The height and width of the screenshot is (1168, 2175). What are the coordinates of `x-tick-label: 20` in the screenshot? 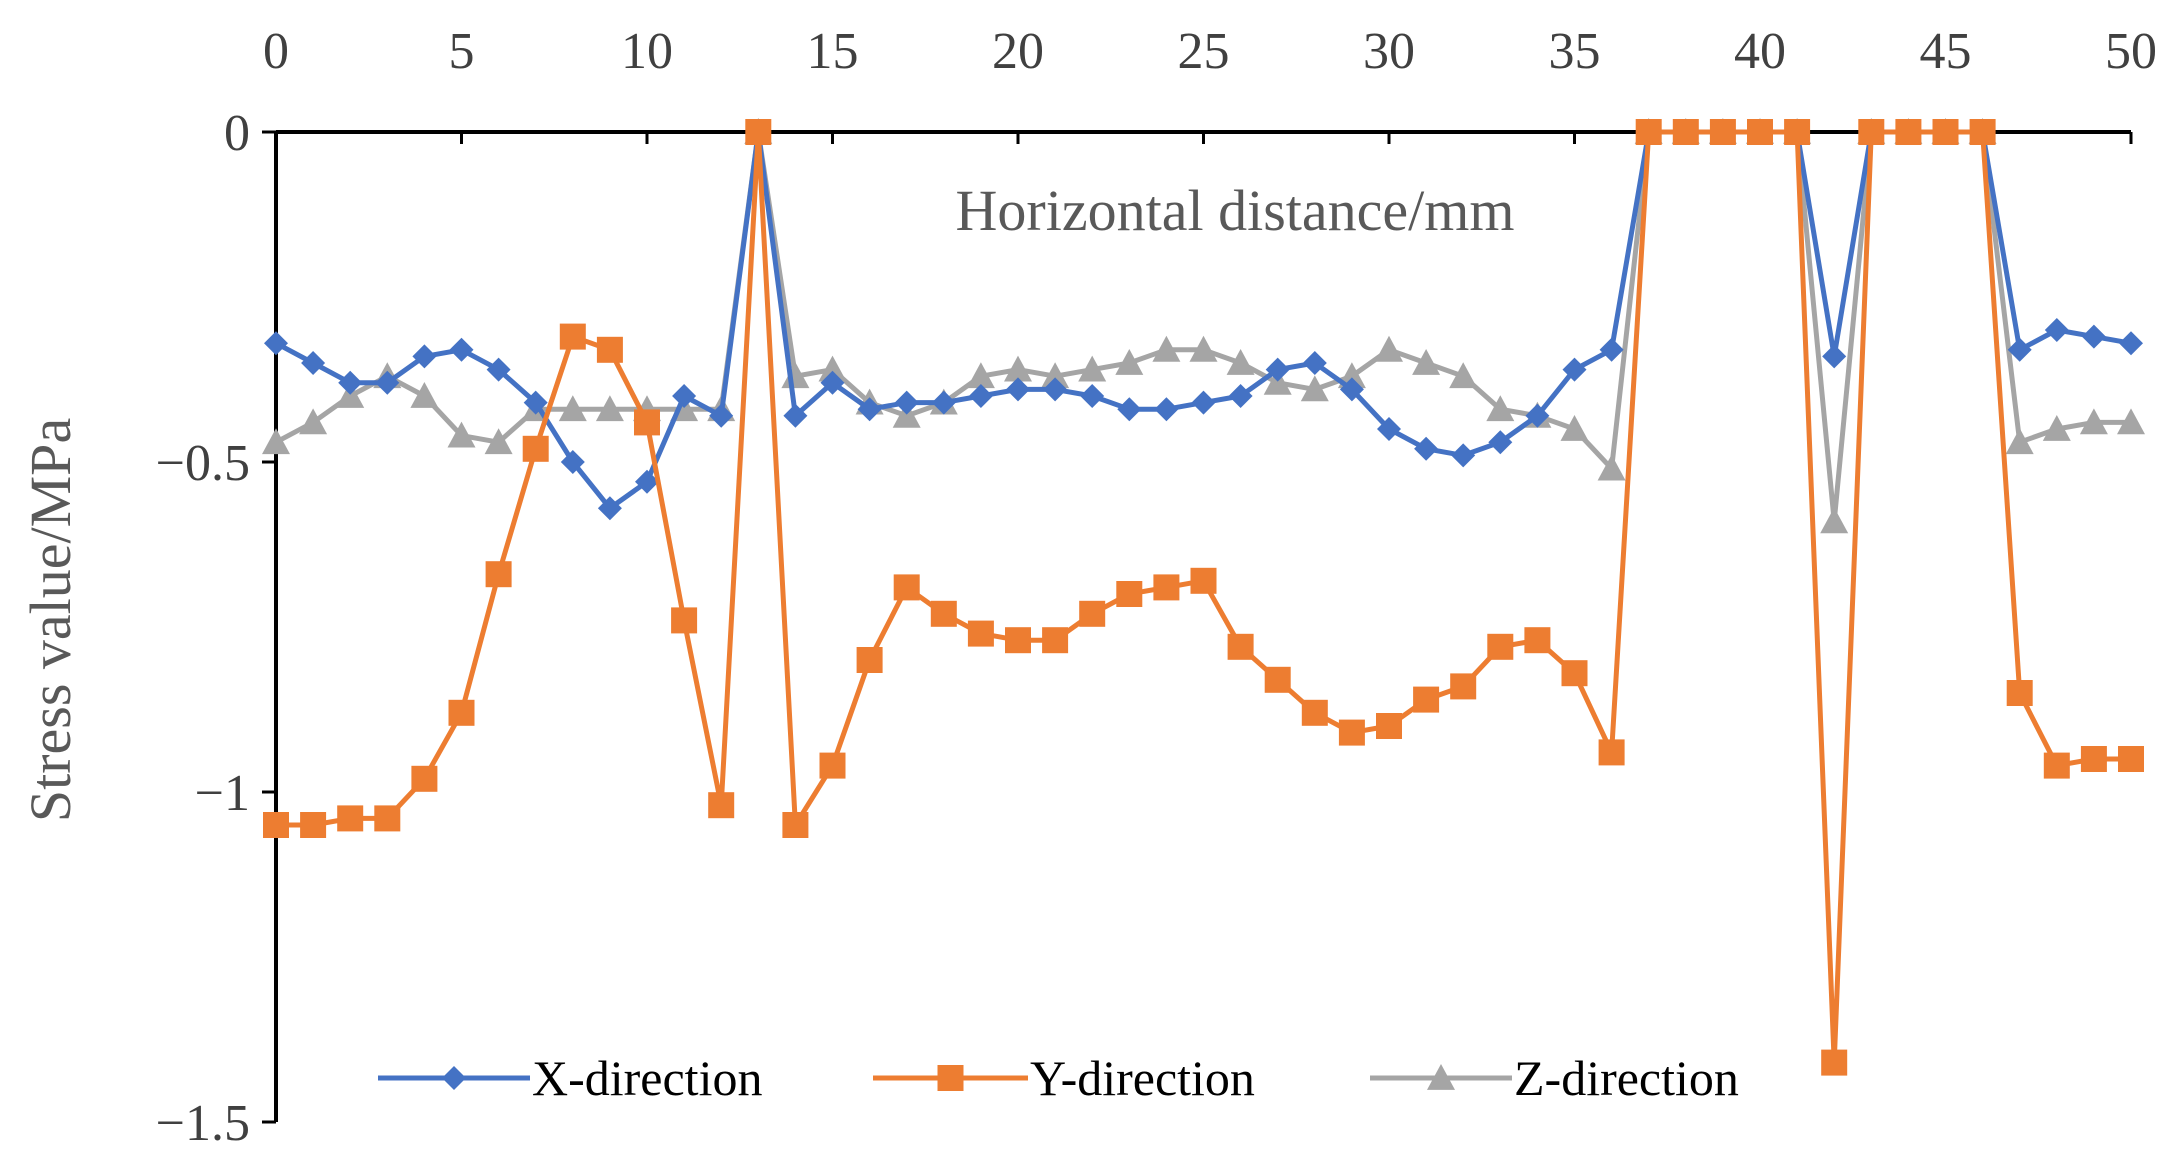 It's located at (1018, 51).